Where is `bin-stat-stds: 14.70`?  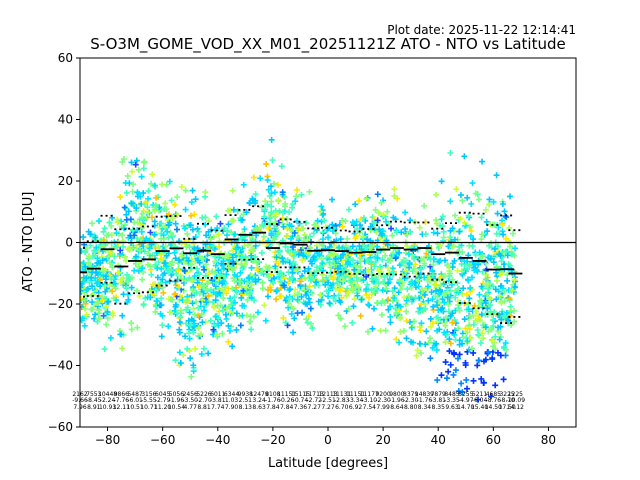
bin-stat-stds: 14.70 is located at coordinates (465, 407).